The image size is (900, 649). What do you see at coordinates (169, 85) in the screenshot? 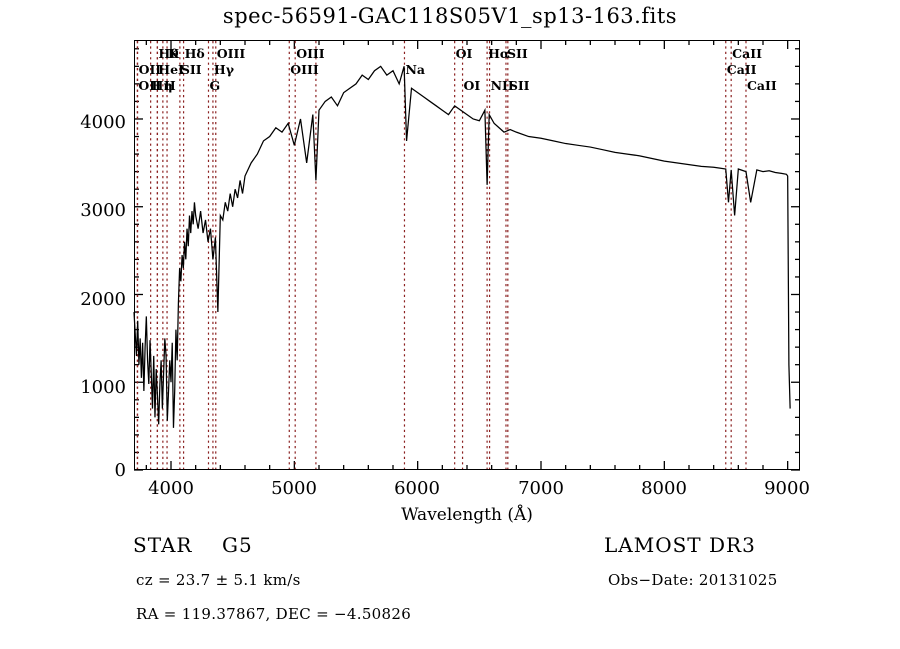
I see `line-label-H-3934: H` at bounding box center [169, 85].